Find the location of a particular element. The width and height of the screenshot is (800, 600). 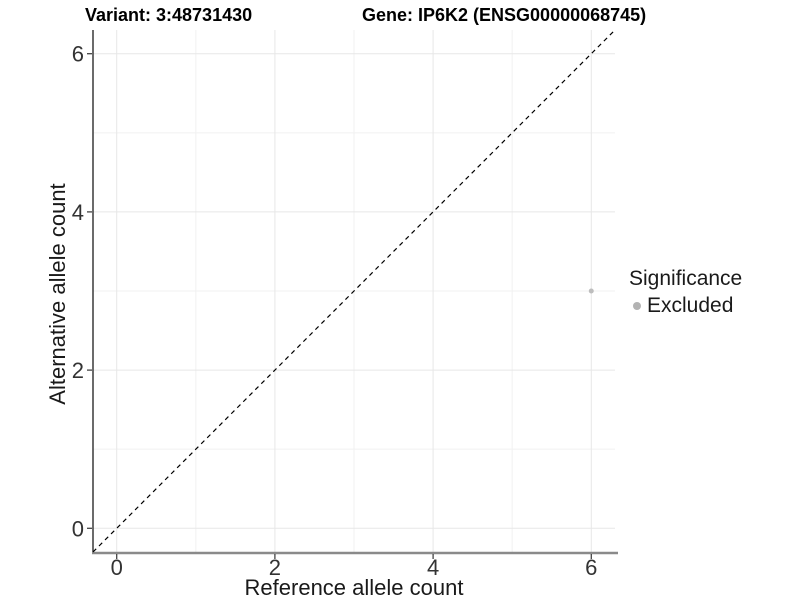

x-tick-label: 0 is located at coordinates (117, 567).